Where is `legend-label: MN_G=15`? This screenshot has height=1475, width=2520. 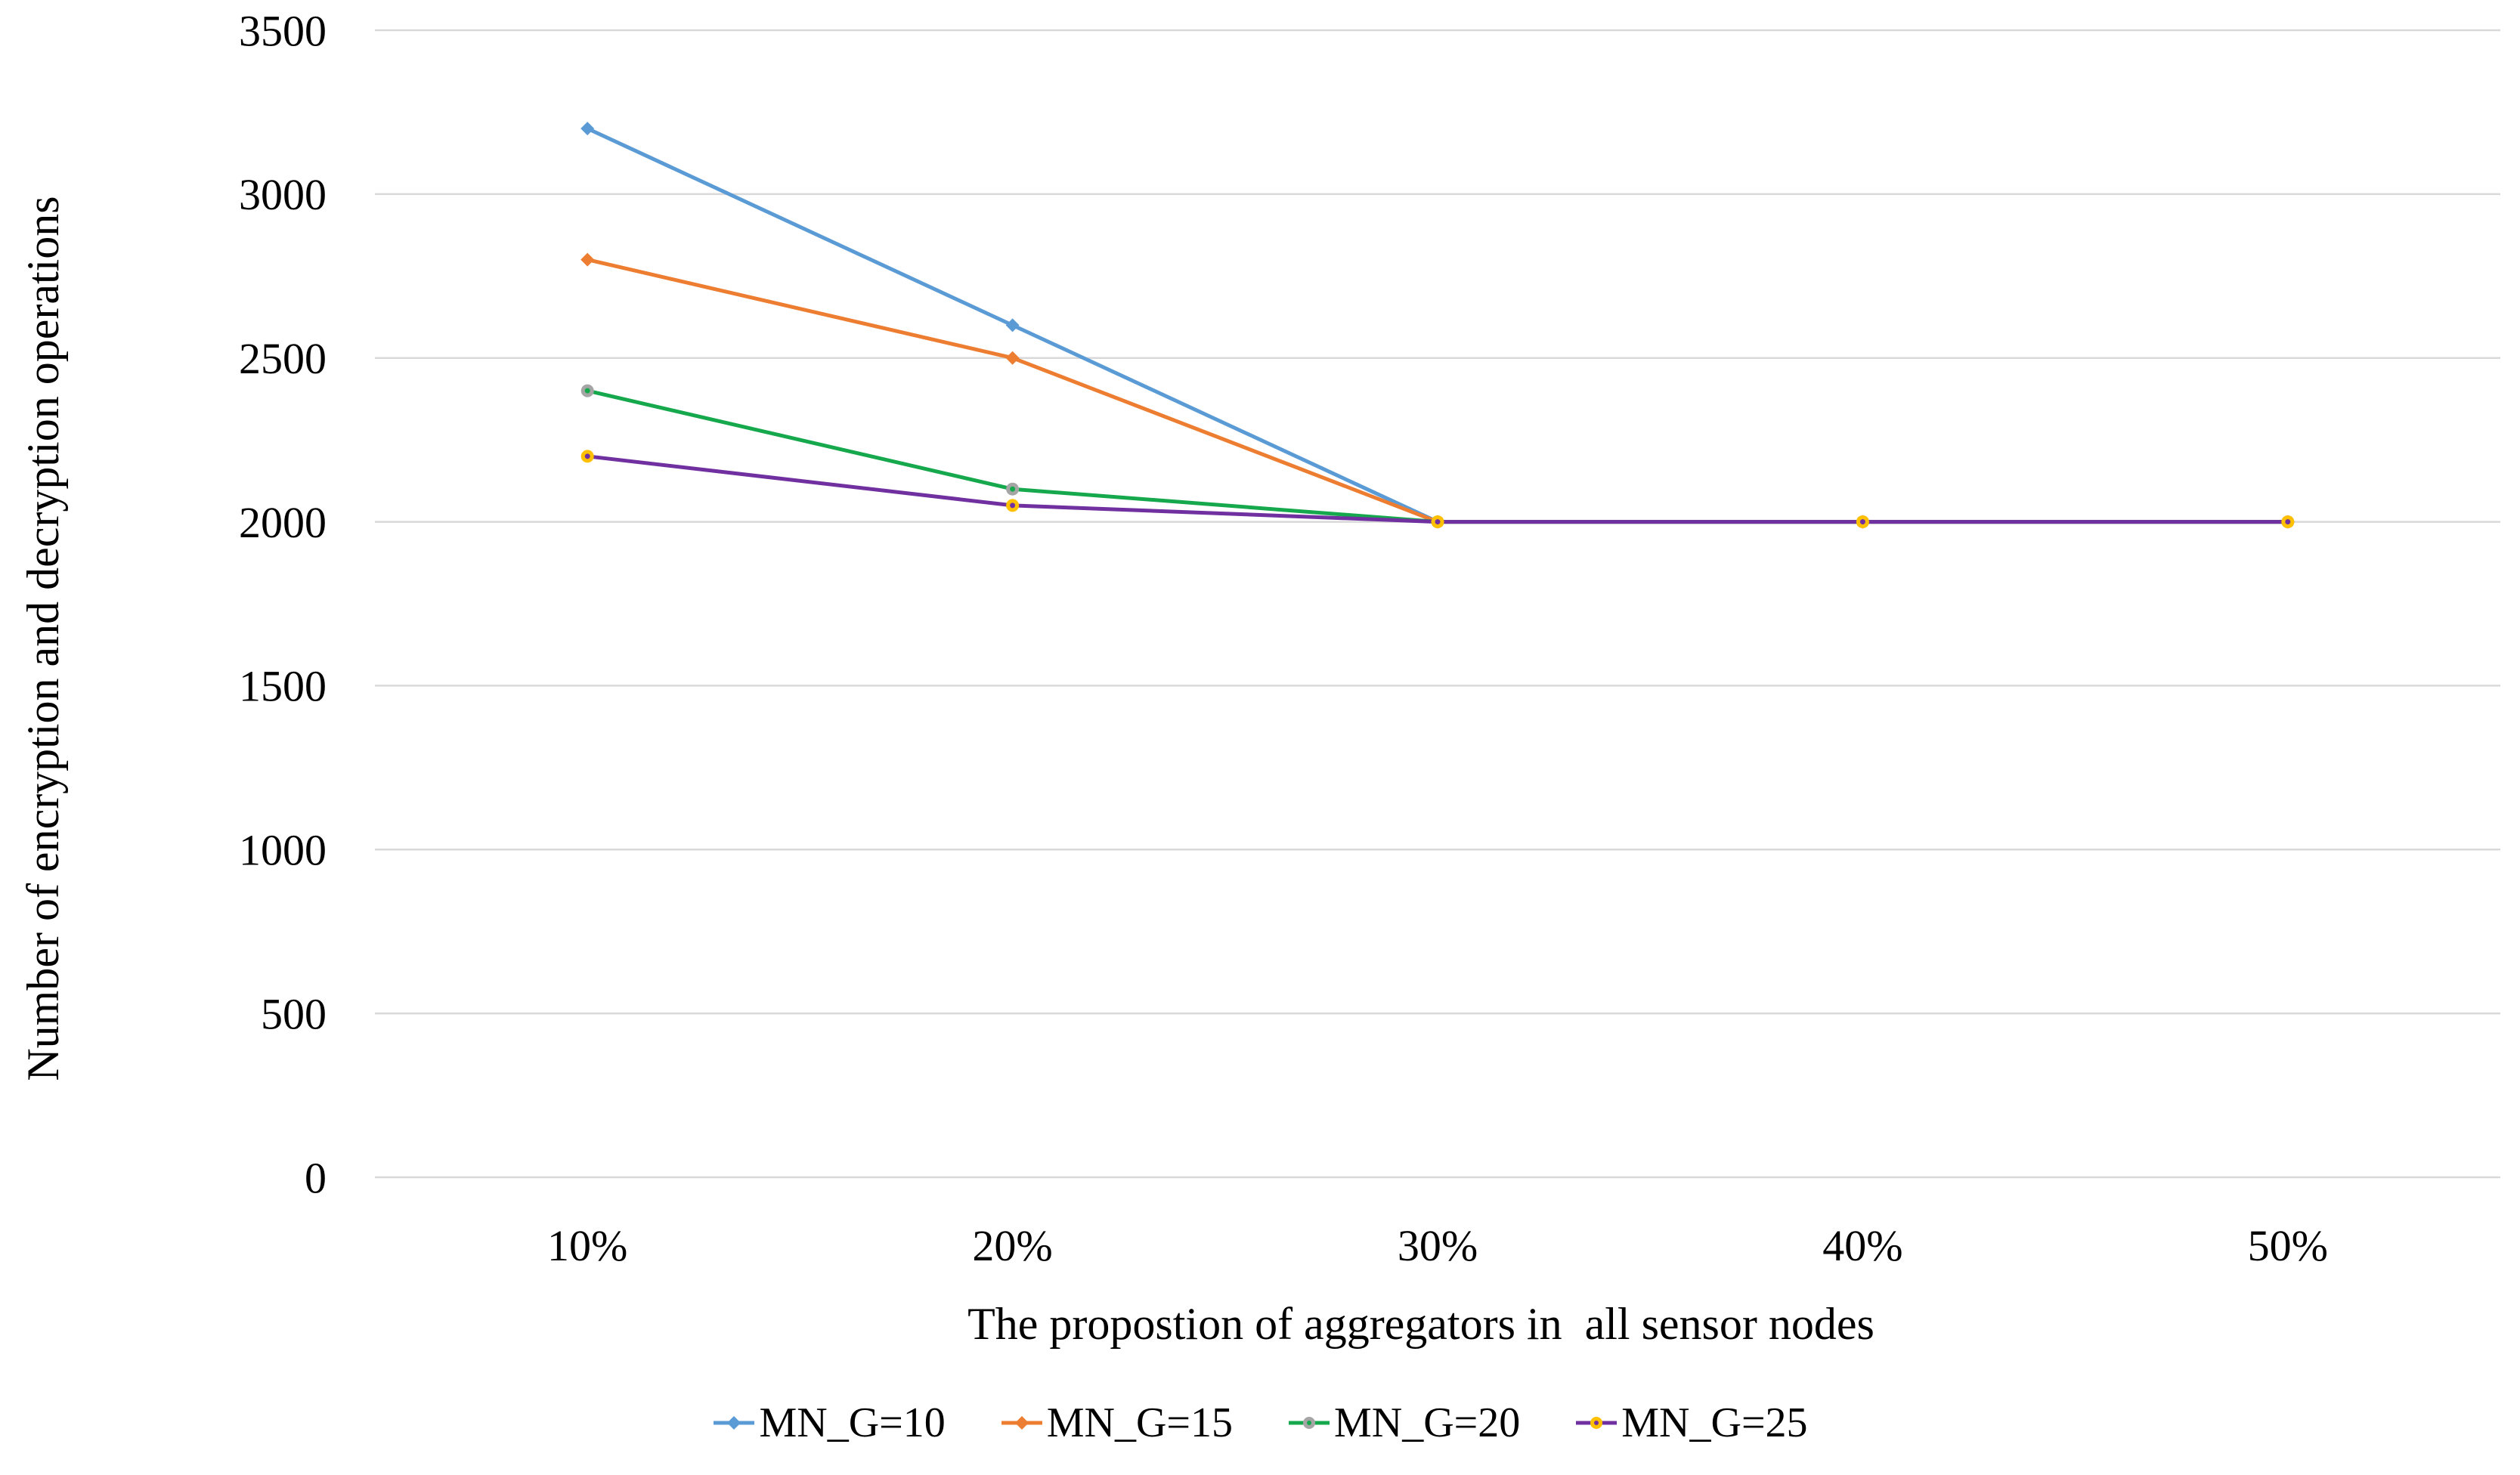 legend-label: MN_G=15 is located at coordinates (1139, 1422).